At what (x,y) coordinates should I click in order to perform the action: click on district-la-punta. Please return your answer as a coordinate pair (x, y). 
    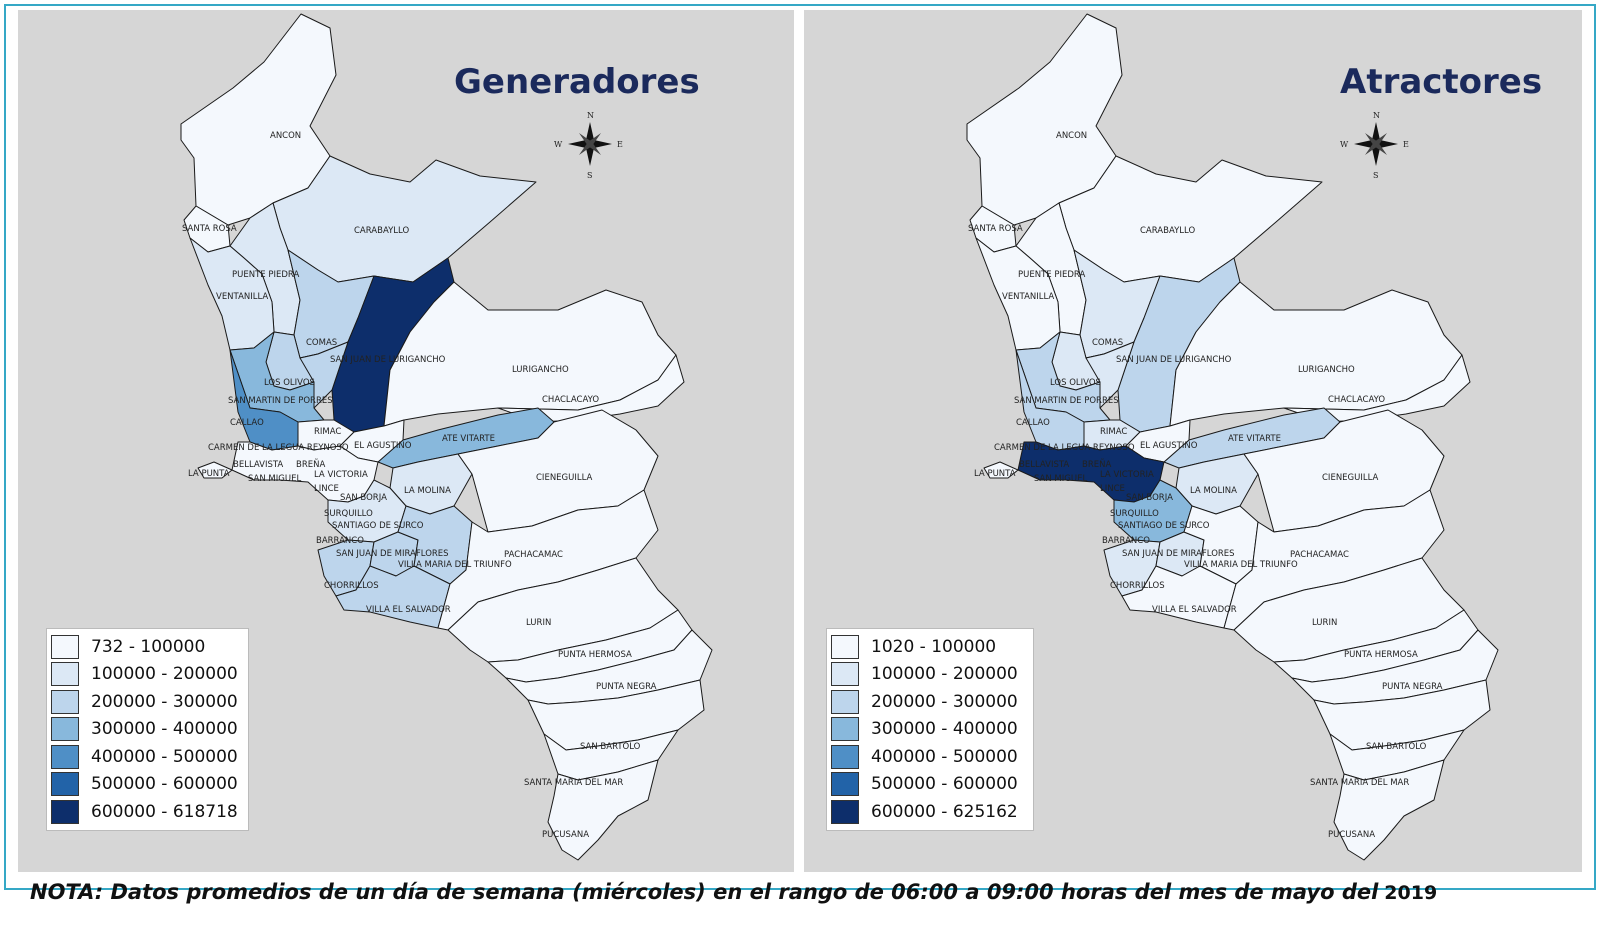
    Looking at the image, I should click on (1001, 470).